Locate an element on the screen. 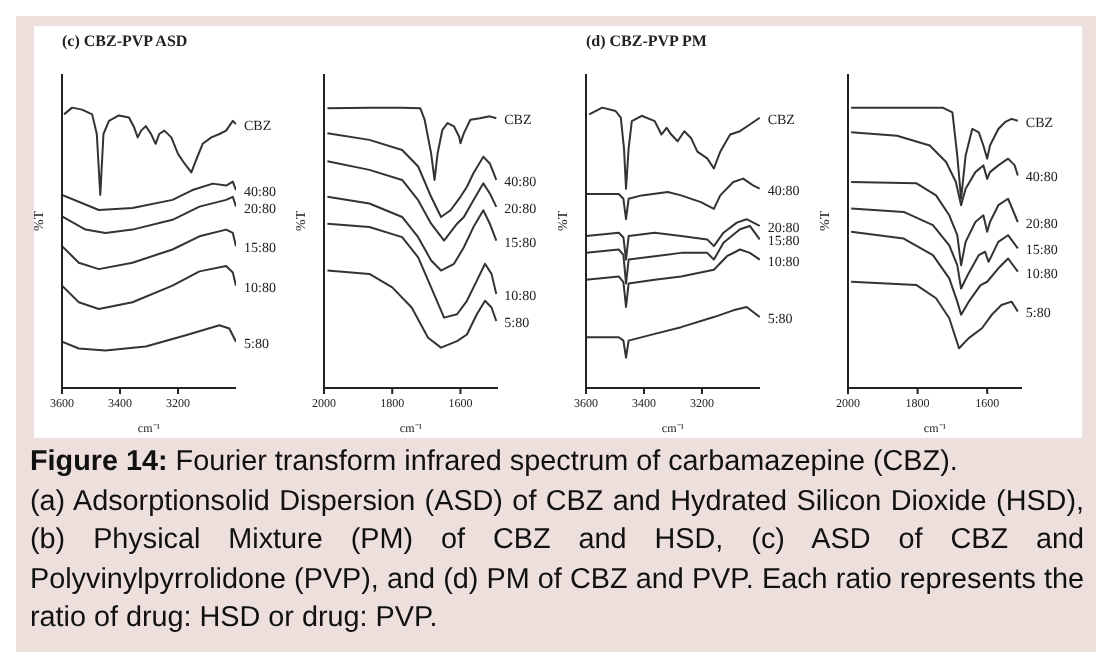 This screenshot has width=1112, height=668. text: Fourier transform infrared spectrum of carbamazepine (CBZ). is located at coordinates (566, 462).